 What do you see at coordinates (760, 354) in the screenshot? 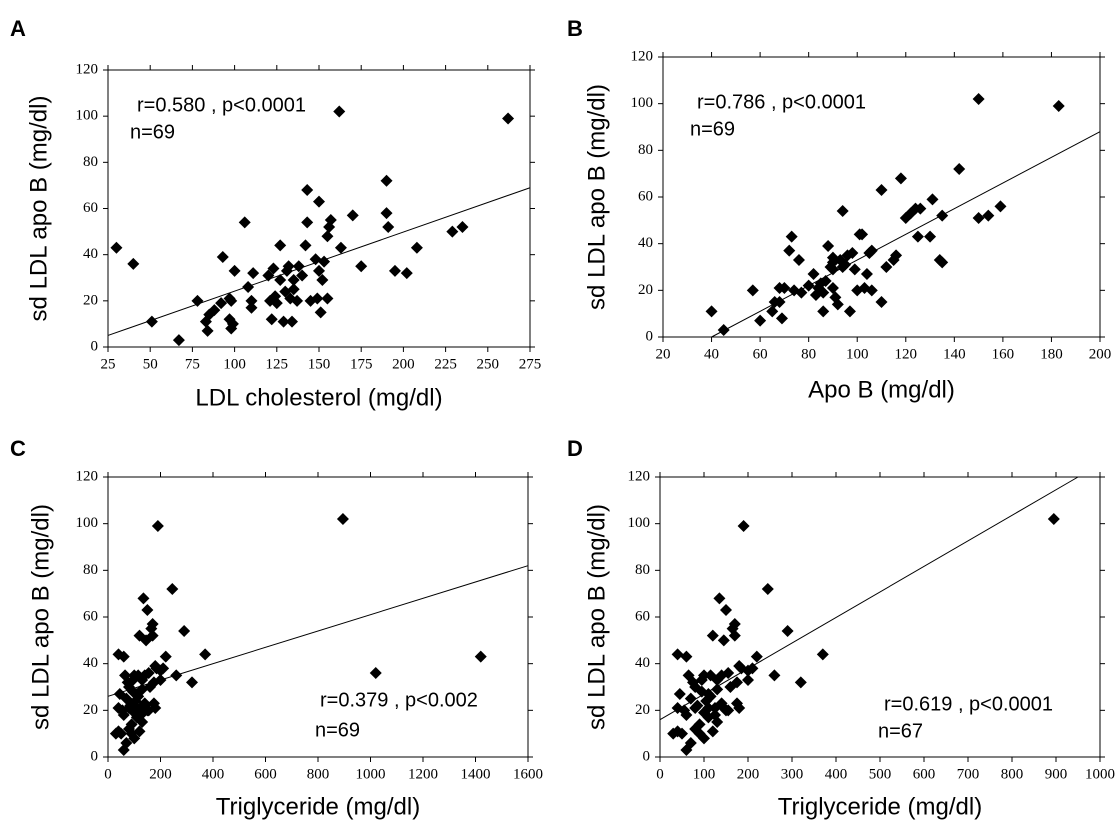
I see `x-tick-label: 60` at bounding box center [760, 354].